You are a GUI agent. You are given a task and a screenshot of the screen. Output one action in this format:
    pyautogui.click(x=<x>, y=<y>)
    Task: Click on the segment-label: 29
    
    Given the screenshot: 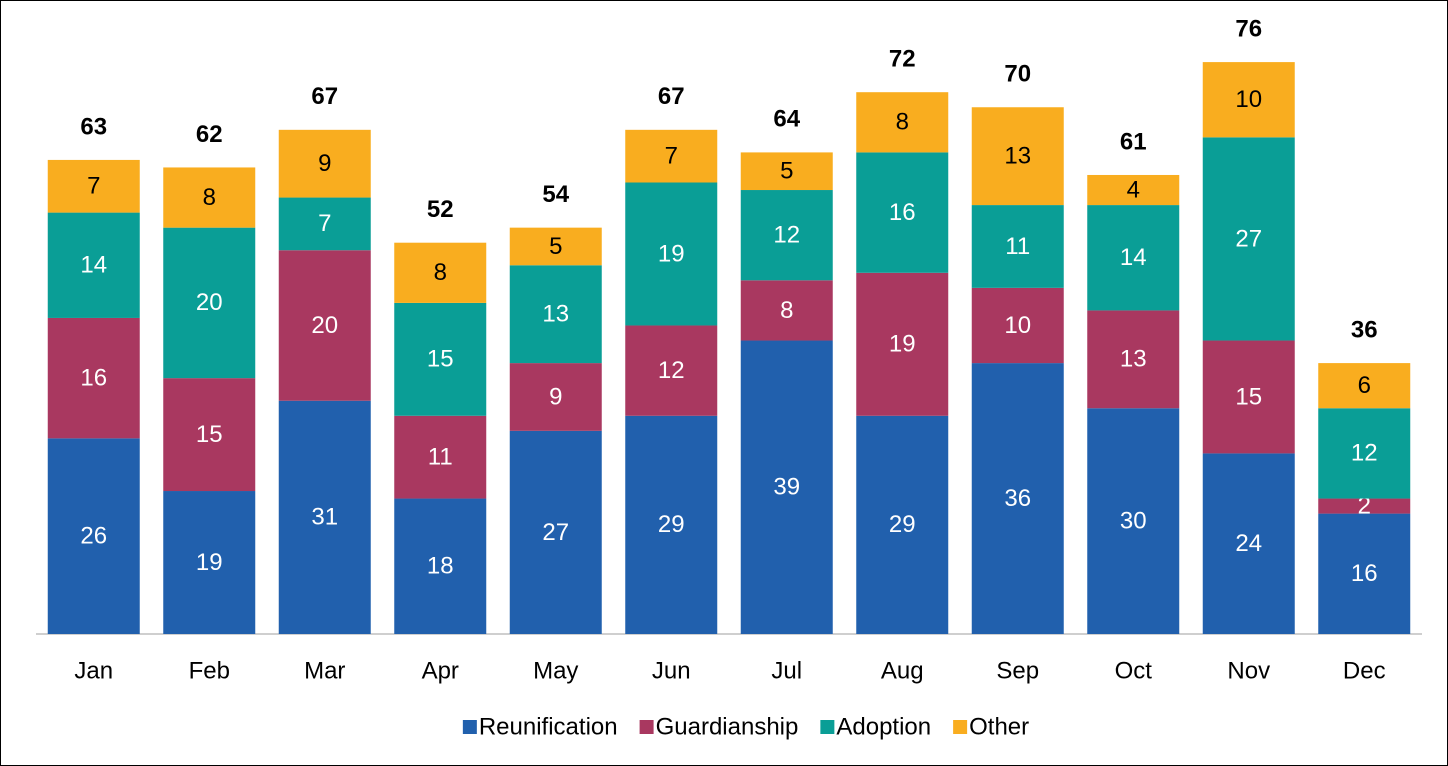 What is the action you would take?
    pyautogui.click(x=671, y=524)
    